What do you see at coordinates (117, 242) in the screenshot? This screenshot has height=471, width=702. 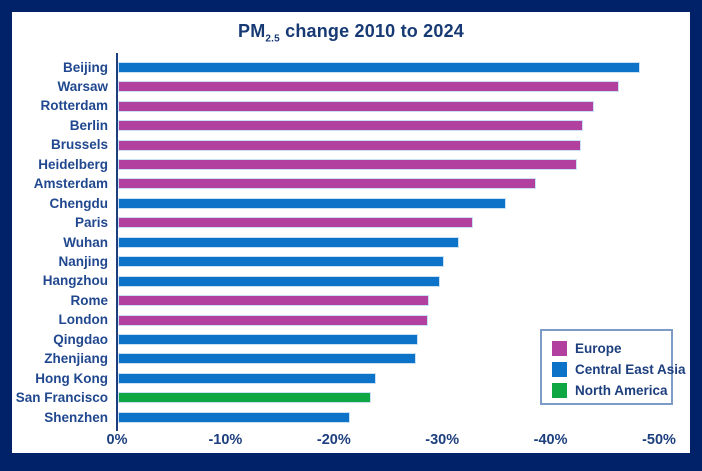 I see `y-axis-line` at bounding box center [117, 242].